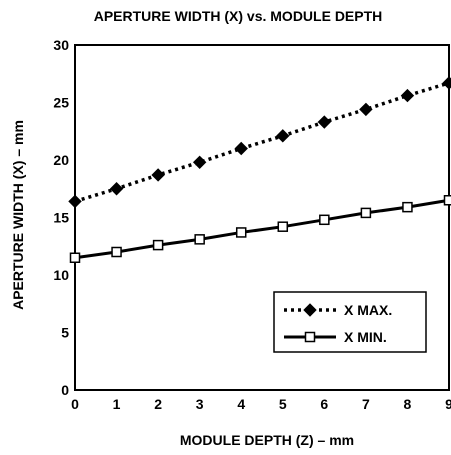 The image size is (451, 455). I want to click on legend-marker-diamond, so click(310, 310).